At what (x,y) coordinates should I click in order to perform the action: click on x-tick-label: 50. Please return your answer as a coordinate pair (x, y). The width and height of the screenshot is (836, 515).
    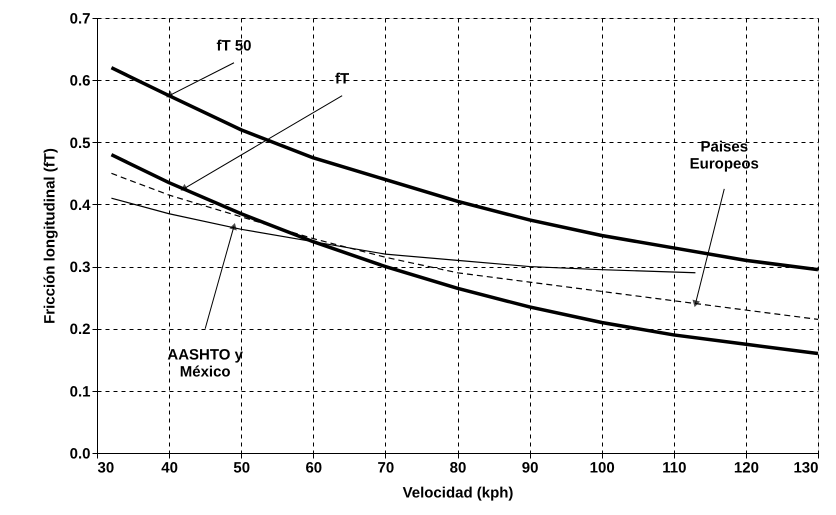
    Looking at the image, I should click on (241, 468).